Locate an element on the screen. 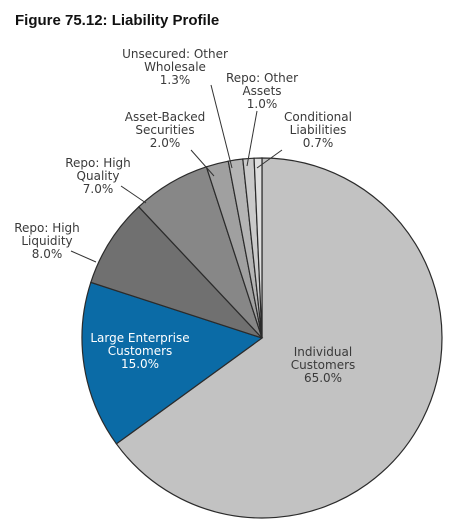 The height and width of the screenshot is (523, 473). slice-label-line: Securities is located at coordinates (164, 130).